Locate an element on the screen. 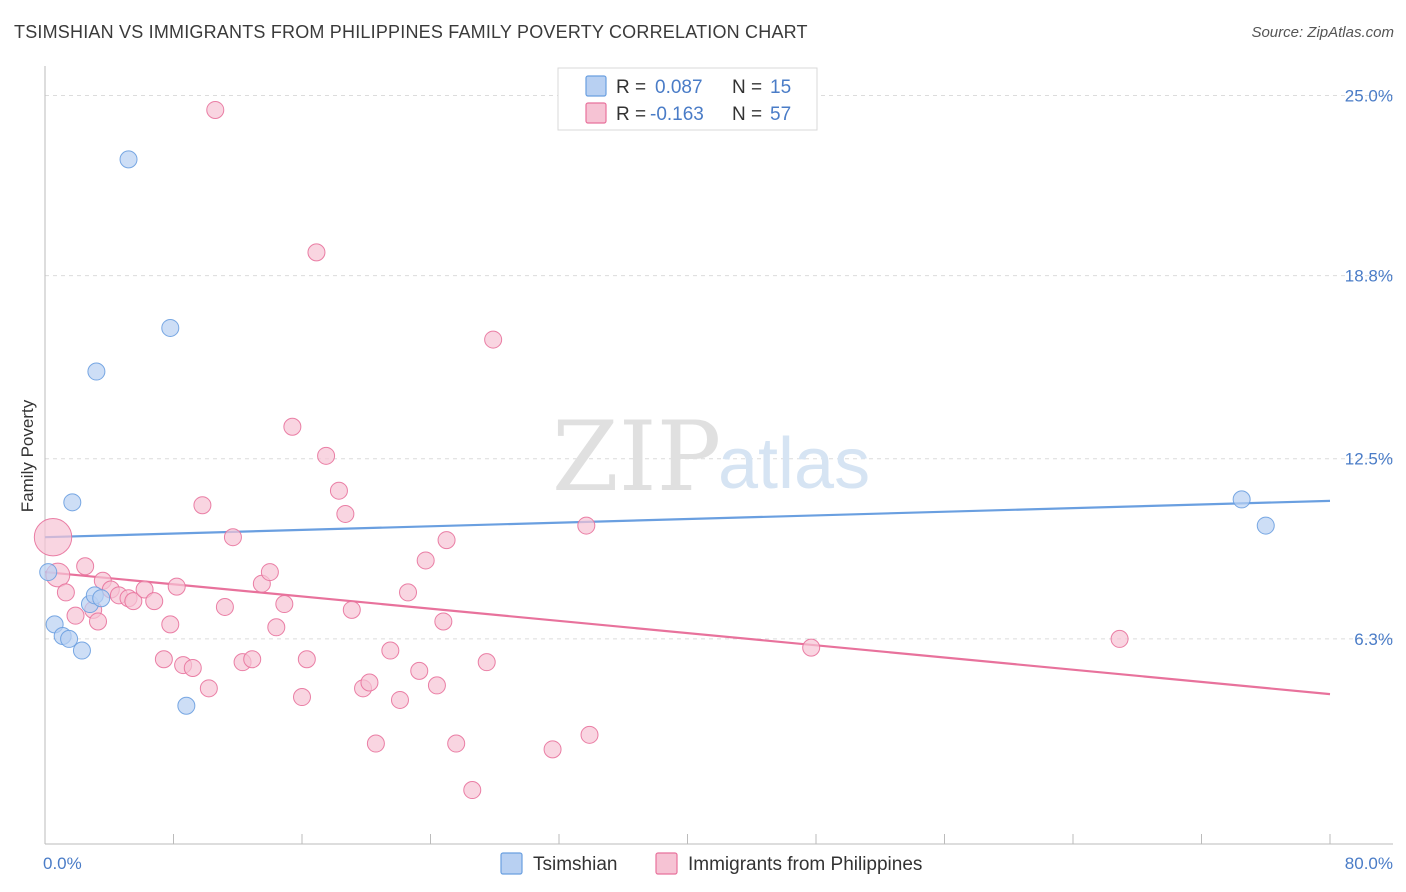 The image size is (1406, 892). bottom-legend-swatch-tsimshian is located at coordinates (511, 863).